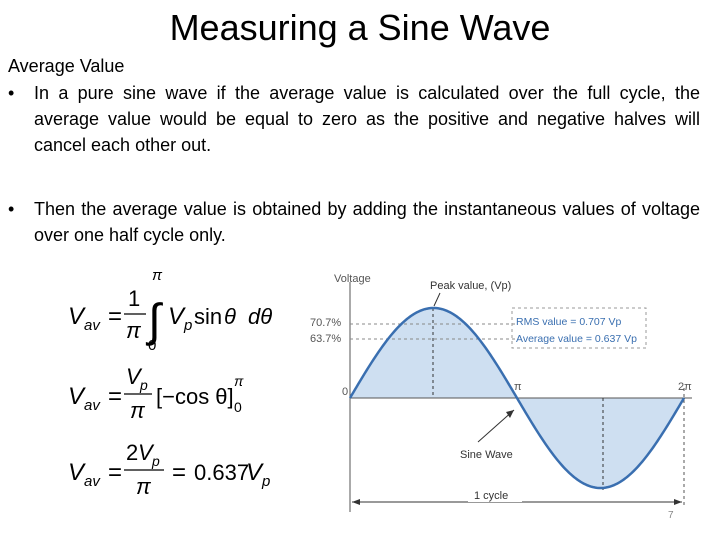  Describe the element at coordinates (352, 279) in the screenshot. I see `y-axis-label: Voltage` at that location.